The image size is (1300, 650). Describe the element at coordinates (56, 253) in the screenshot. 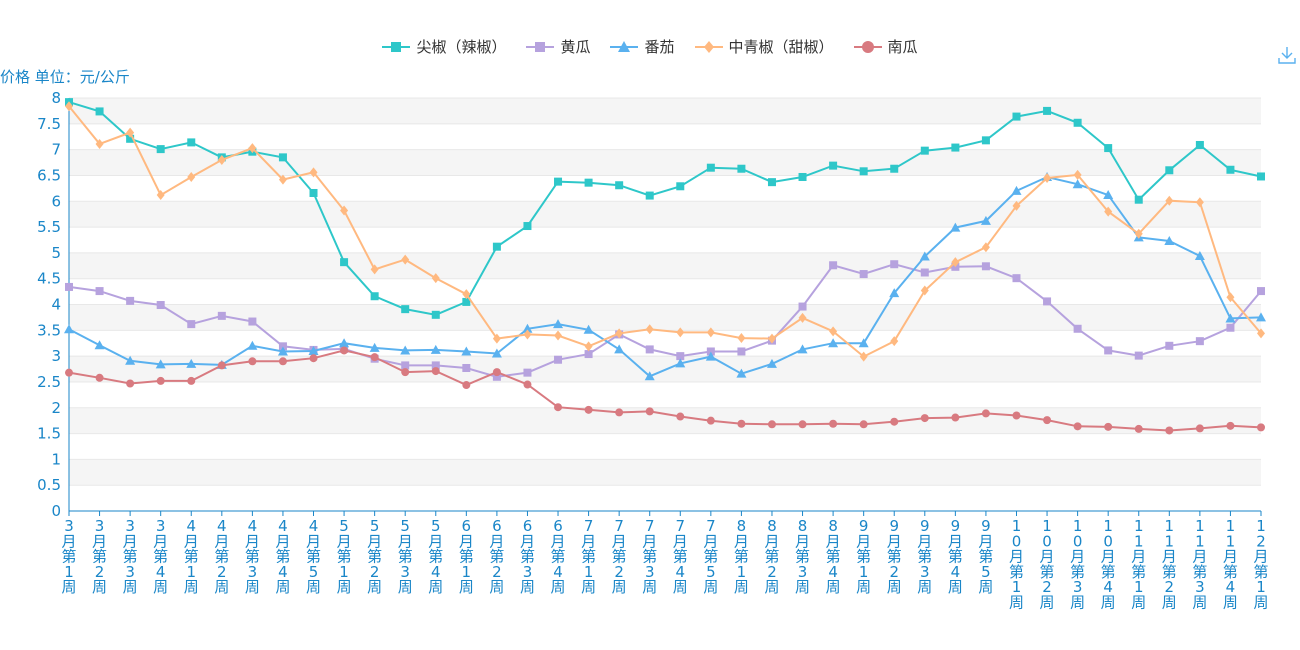

I see `y-tick-label: 5` at that location.